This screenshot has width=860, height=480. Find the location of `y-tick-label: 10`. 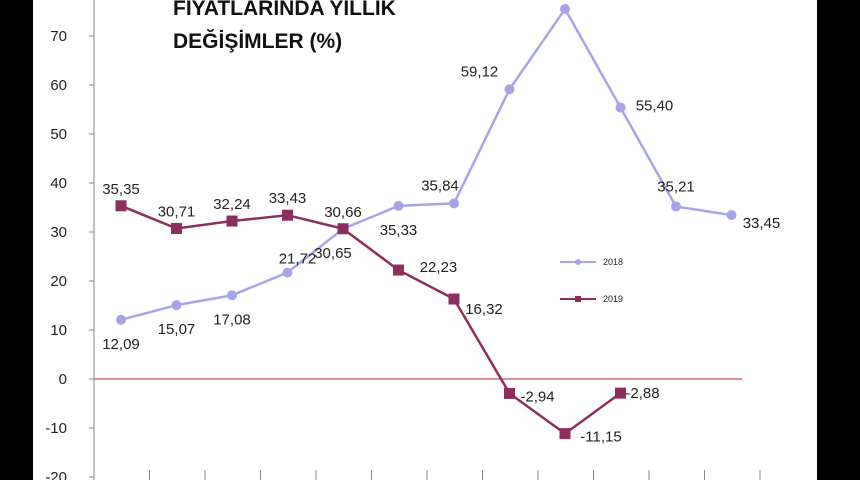

y-tick-label: 10 is located at coordinates (58, 330).